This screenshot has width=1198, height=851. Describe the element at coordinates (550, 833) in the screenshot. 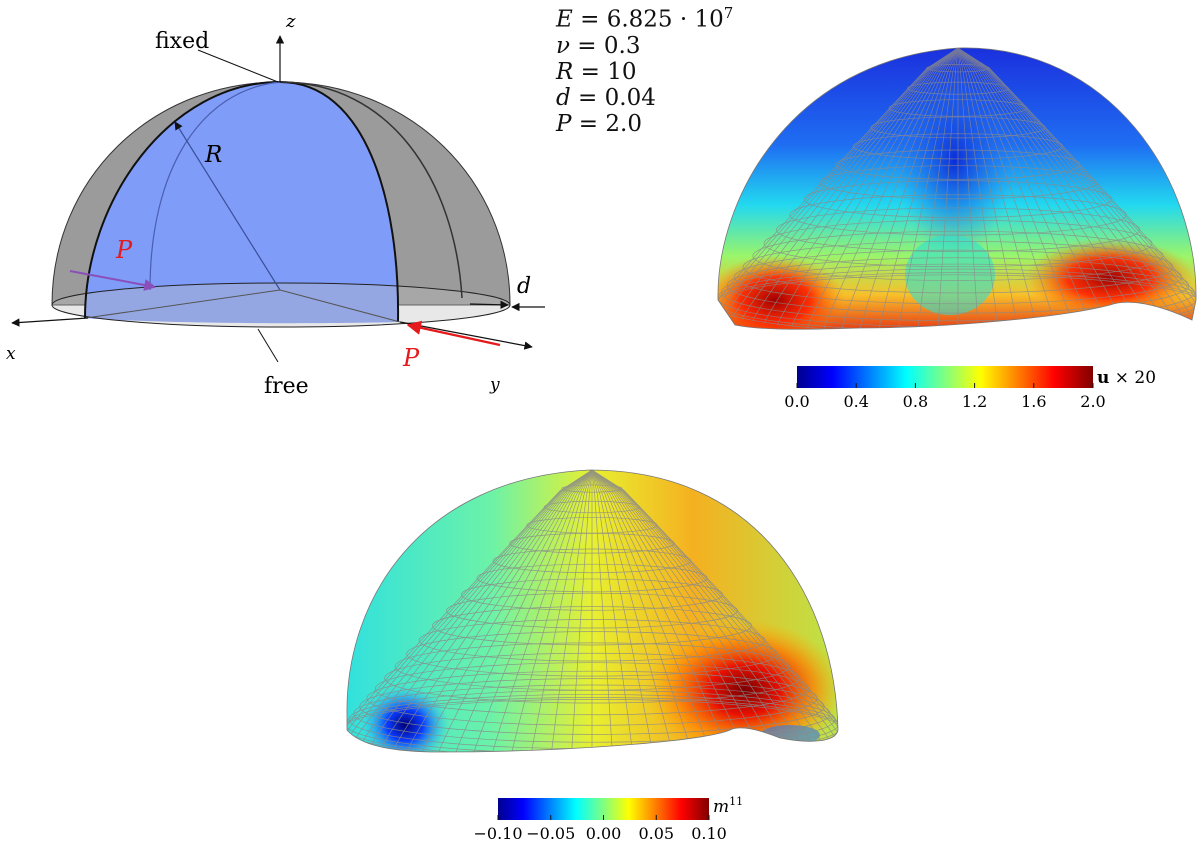

I see `moment-colorbar-tick-label: −0.05` at that location.